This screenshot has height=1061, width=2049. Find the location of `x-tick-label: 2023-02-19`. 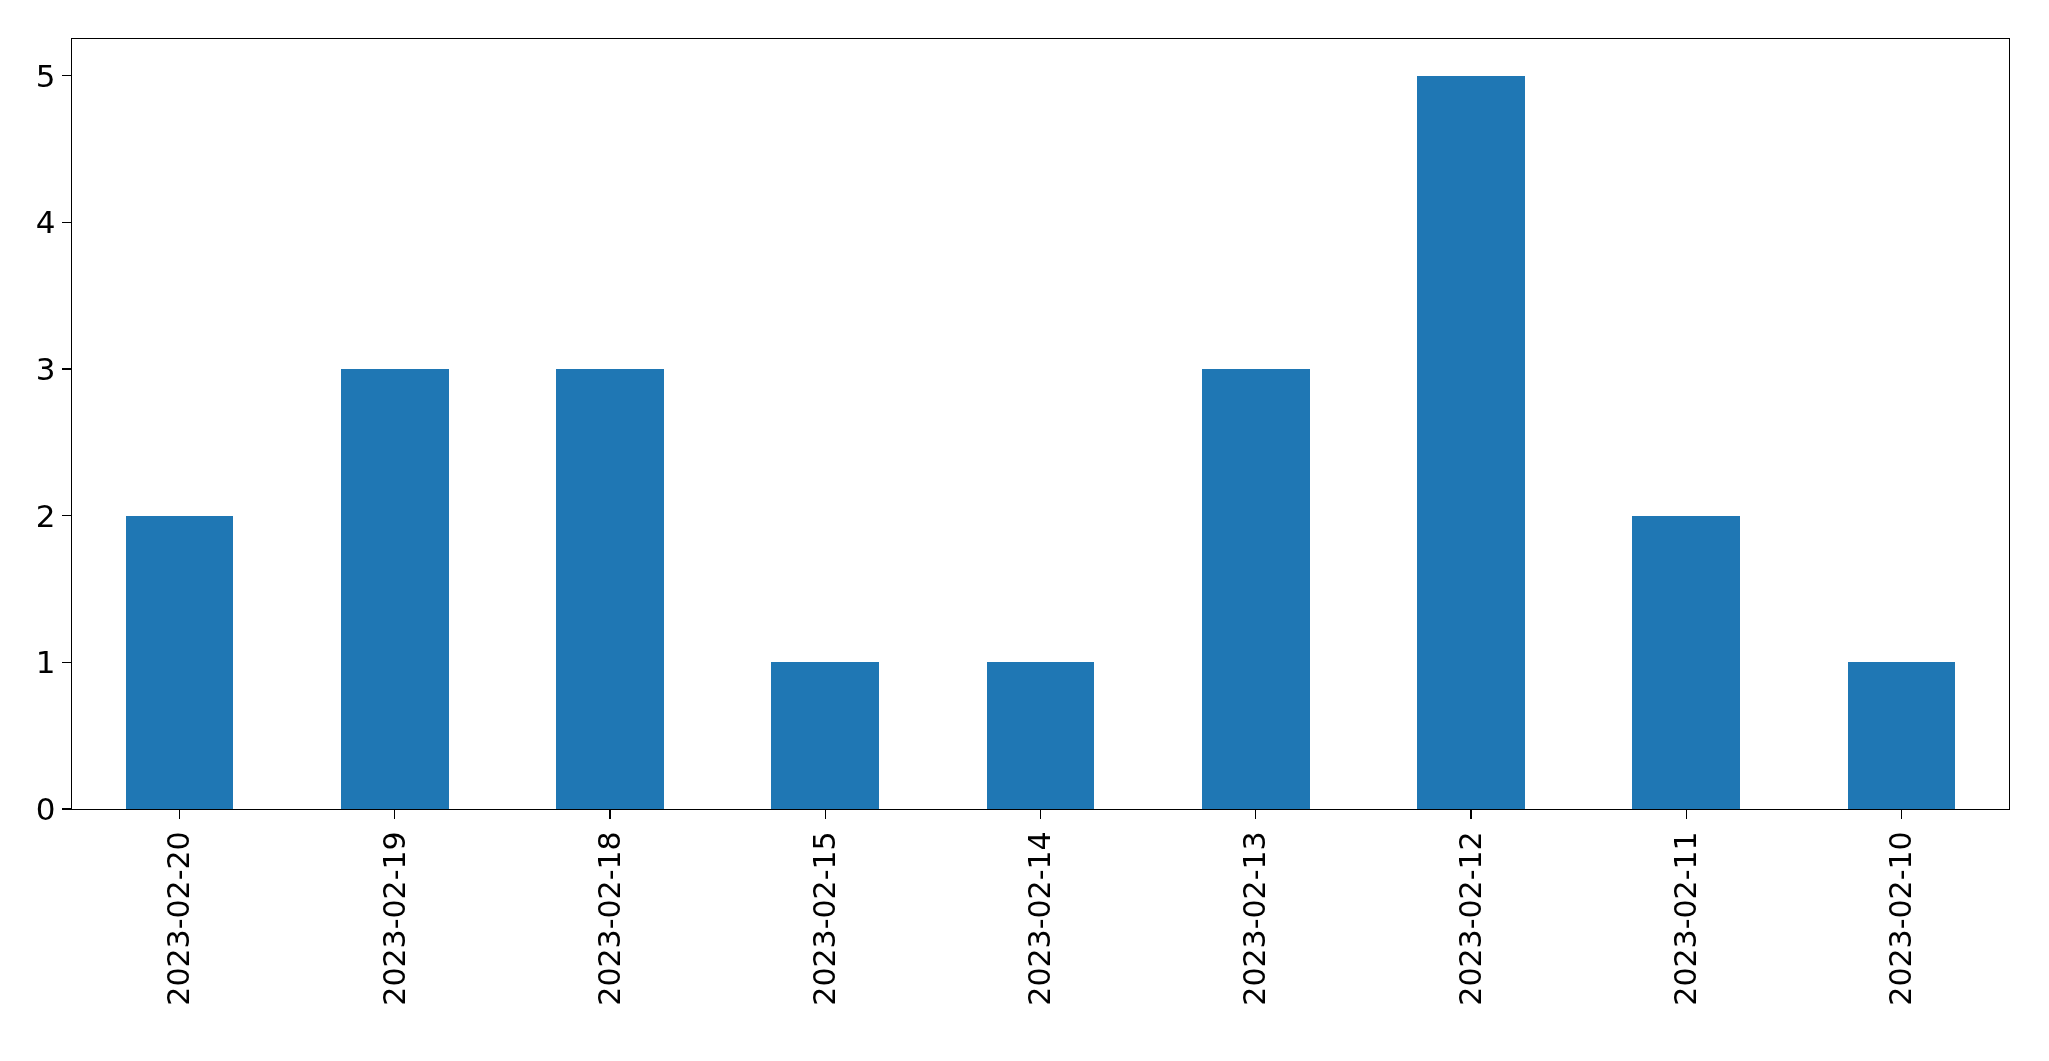

x-tick-label: 2023-02-19 is located at coordinates (394, 918).